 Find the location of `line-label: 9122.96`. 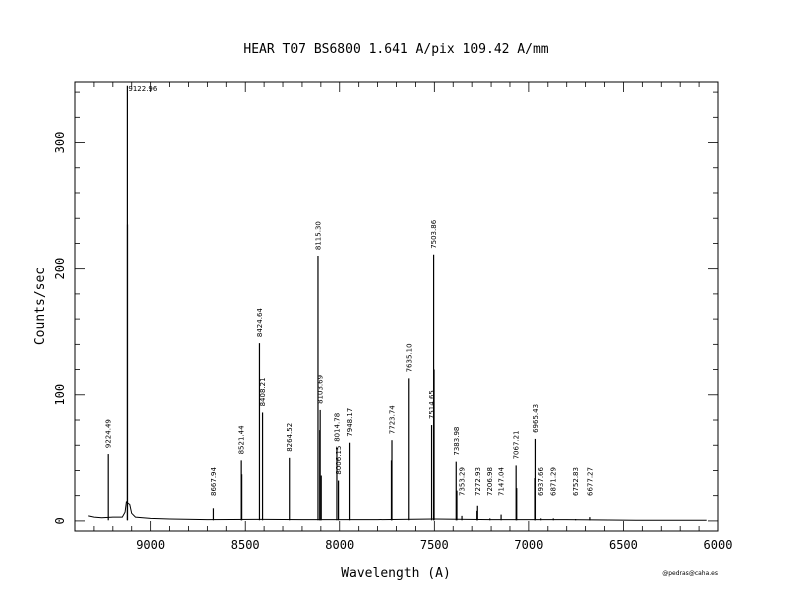

line-label: 9122.96 is located at coordinates (142, 89).